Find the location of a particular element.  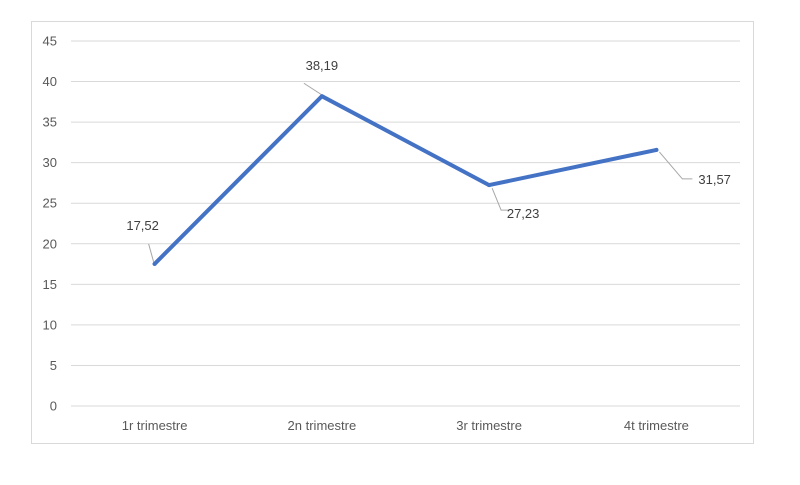

x-tick-label: 4t trimestre is located at coordinates (656, 425).